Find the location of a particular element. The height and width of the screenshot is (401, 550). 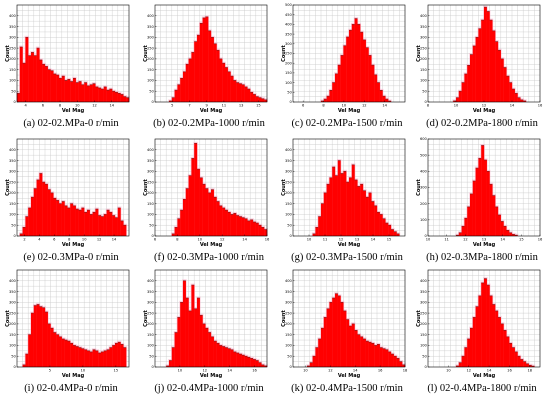

x-tick-label: 6 is located at coordinates (155, 240).